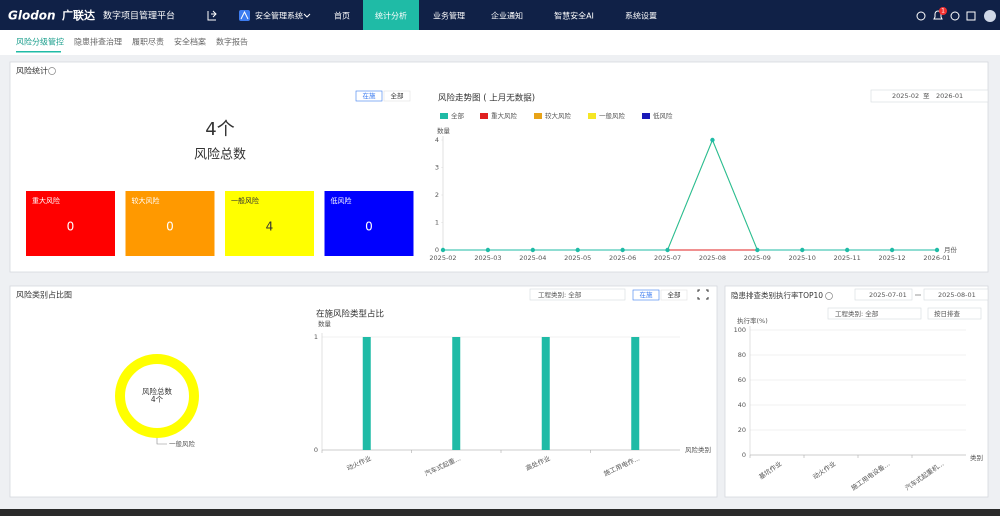  I want to click on x-tick-label: 2025-12, so click(892, 258).